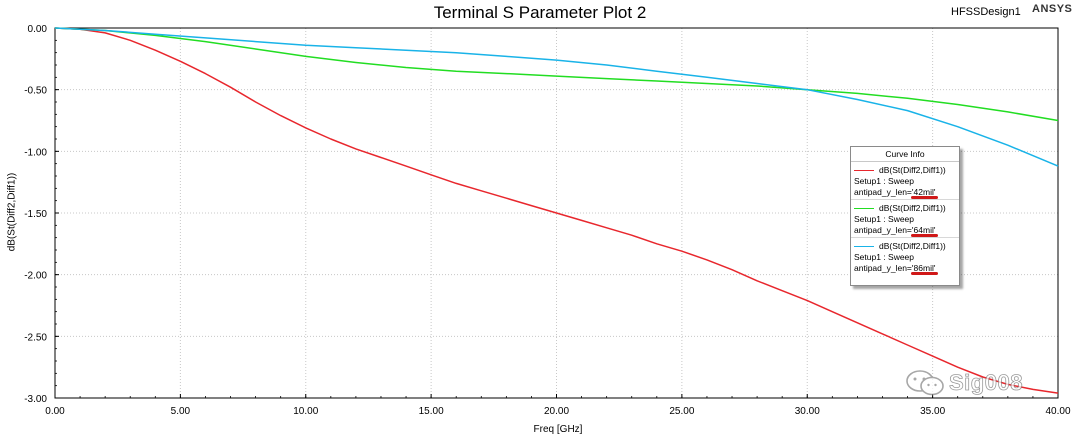 Image resolution: width=1080 pixels, height=436 pixels. I want to click on y-tick-label: 0.00, so click(38, 29).